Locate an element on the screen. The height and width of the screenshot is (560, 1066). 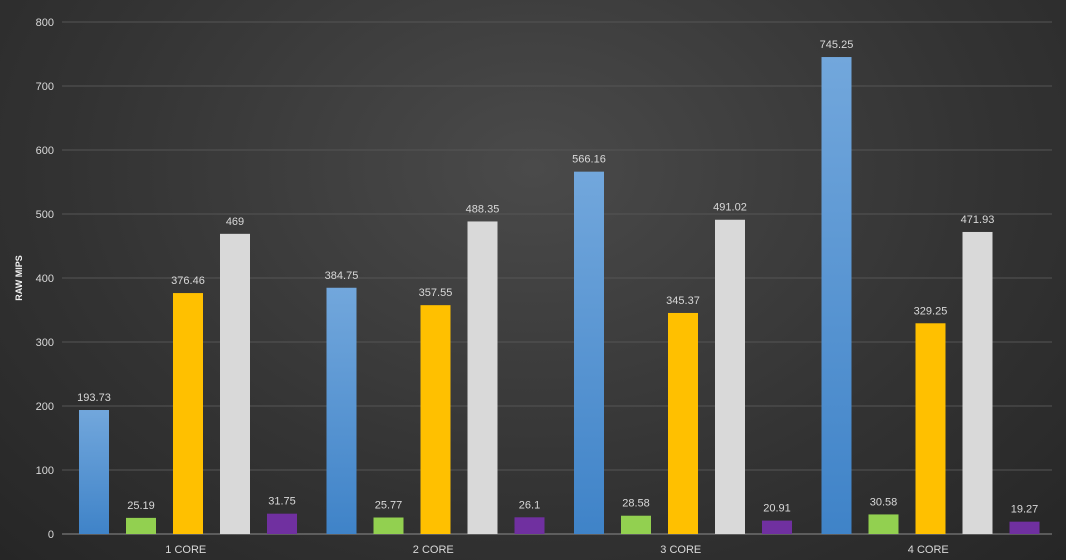
x-tick-label: 4 CORE is located at coordinates (928, 550).